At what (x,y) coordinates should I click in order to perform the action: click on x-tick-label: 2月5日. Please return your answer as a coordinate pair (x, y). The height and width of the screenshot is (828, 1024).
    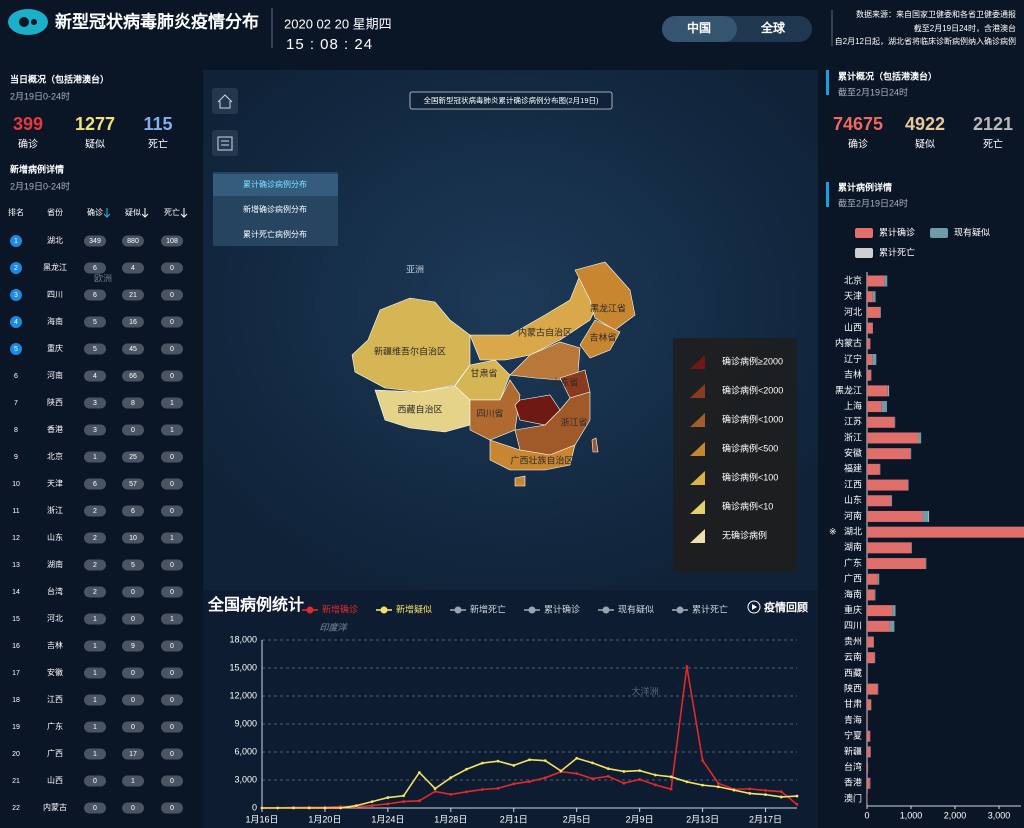
    Looking at the image, I should click on (577, 819).